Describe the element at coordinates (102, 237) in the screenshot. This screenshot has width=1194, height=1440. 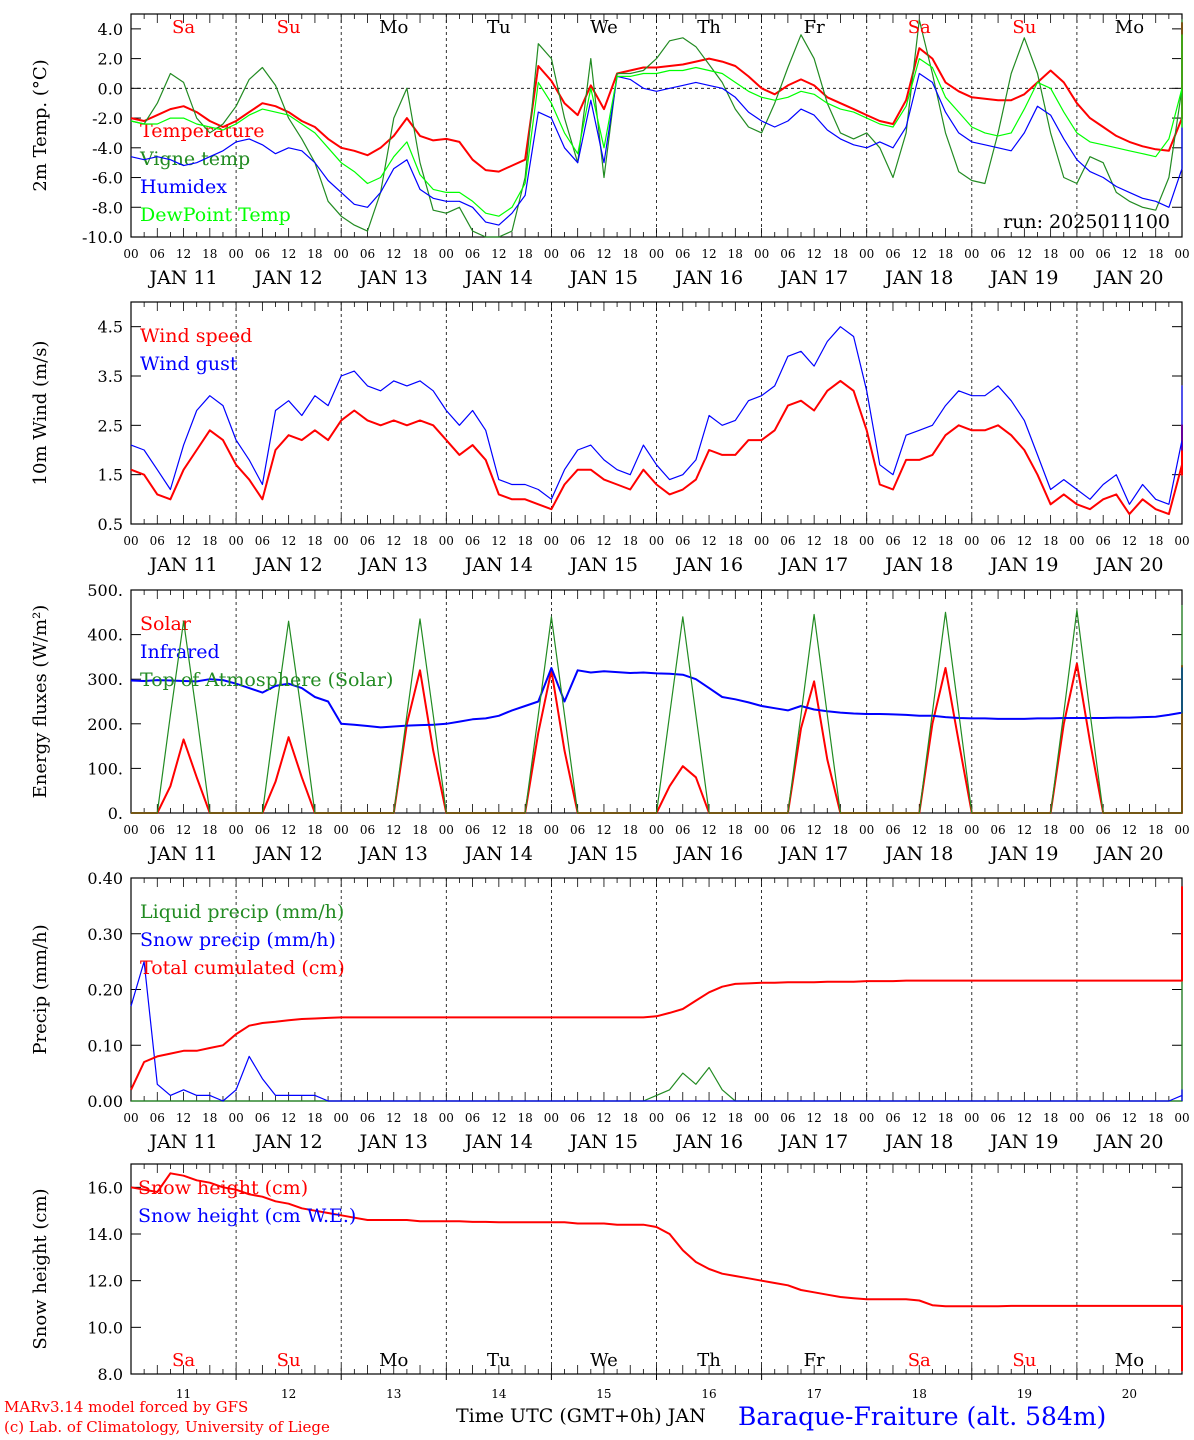
I see `y-tick-label: -10.0` at that location.